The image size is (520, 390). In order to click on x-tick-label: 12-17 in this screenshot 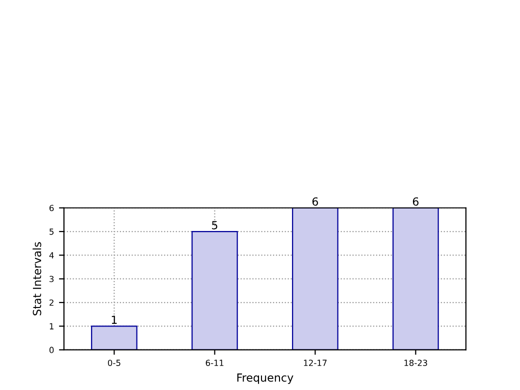, I will do `click(315, 363)`.